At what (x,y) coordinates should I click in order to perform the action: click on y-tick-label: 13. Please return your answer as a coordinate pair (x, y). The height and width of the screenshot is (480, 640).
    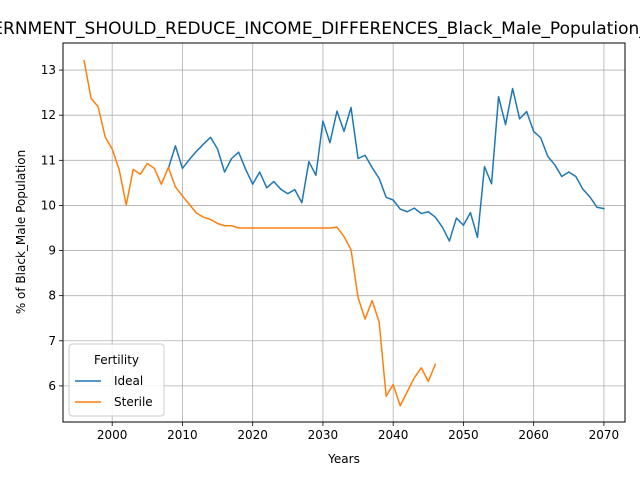
    Looking at the image, I should click on (48, 70).